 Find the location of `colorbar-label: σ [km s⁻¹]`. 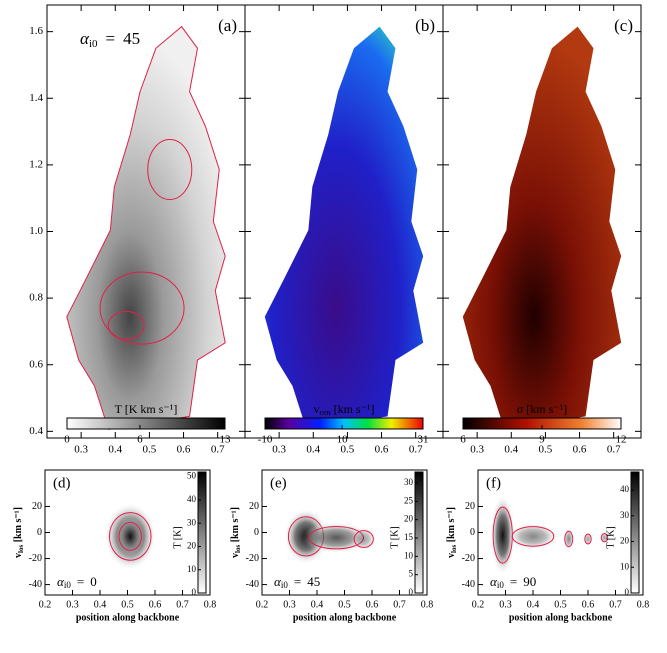

colorbar-label: σ [km s⁻¹] is located at coordinates (542, 409).